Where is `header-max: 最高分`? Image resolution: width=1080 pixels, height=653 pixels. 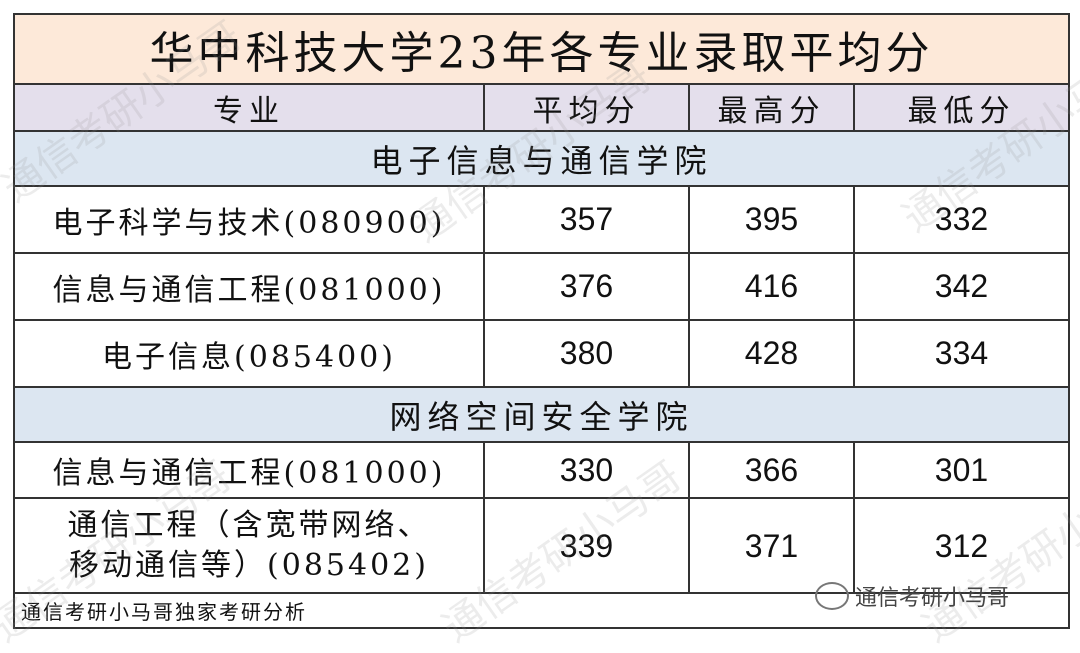 header-max: 最高分 is located at coordinates (771, 107).